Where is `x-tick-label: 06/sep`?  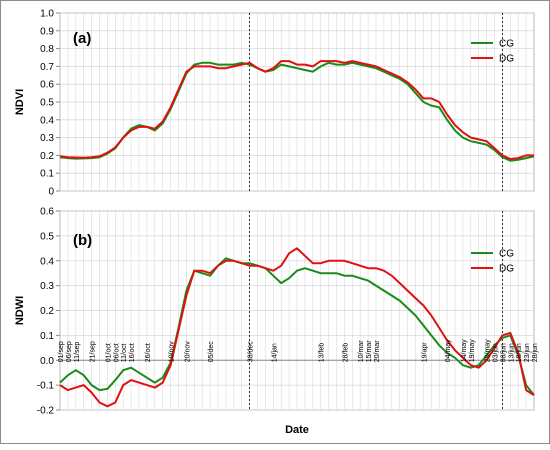 x-tick-label: 06/sep is located at coordinates (69, 351).